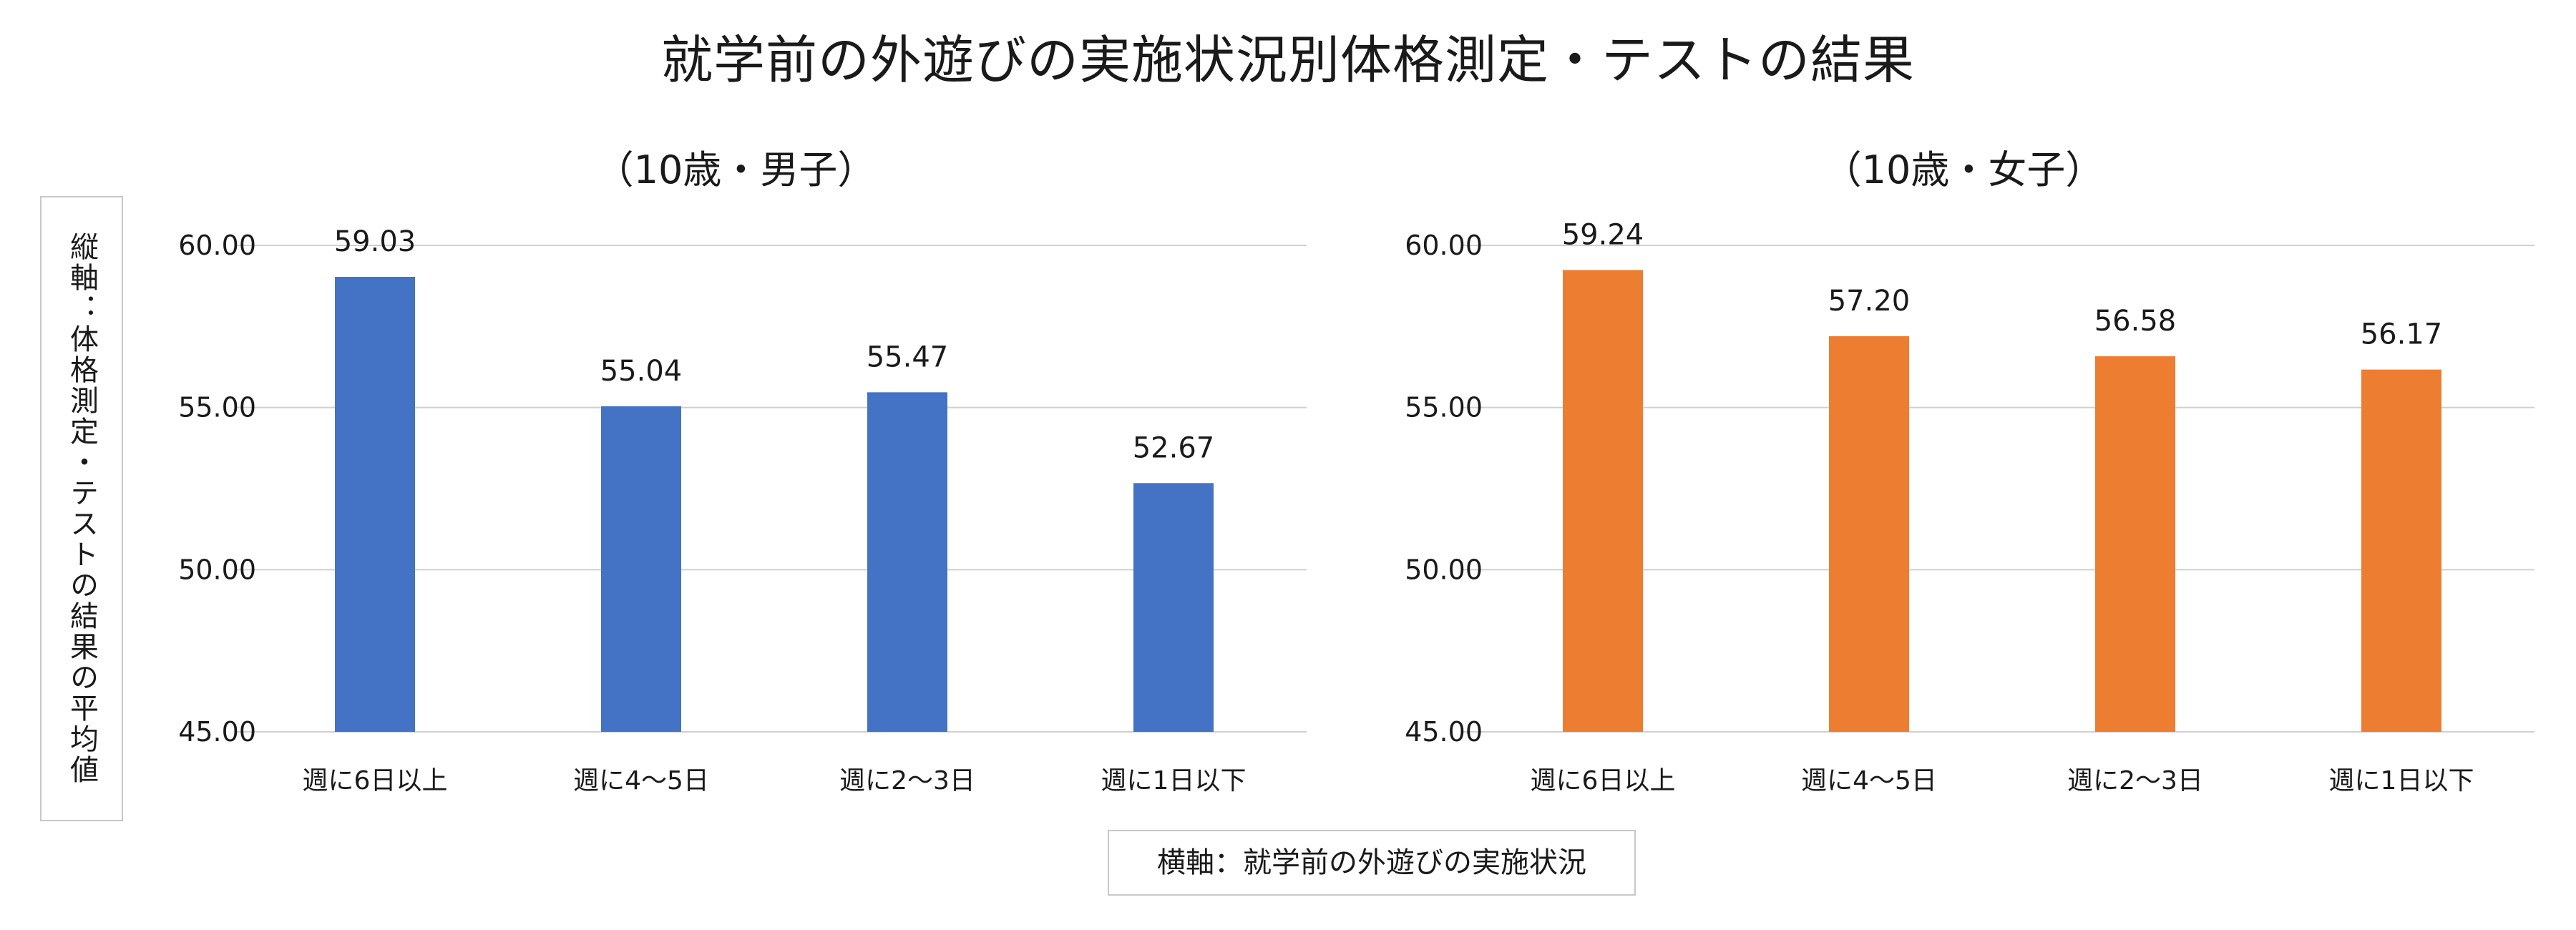 Image resolution: width=2576 pixels, height=930 pixels. What do you see at coordinates (1869, 302) in the screenshot?
I see `girls-data-label: 57.20` at bounding box center [1869, 302].